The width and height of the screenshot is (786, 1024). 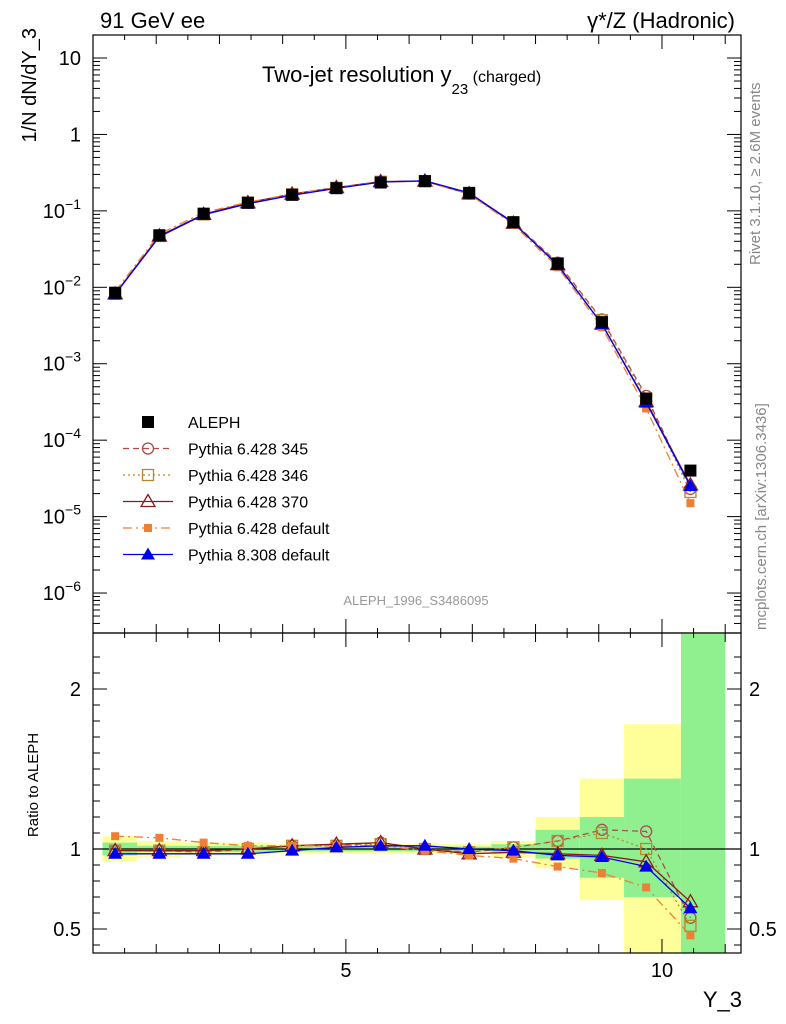 What do you see at coordinates (75, 850) in the screenshot?
I see `ratio-y-tick-label-1: 1` at bounding box center [75, 850].